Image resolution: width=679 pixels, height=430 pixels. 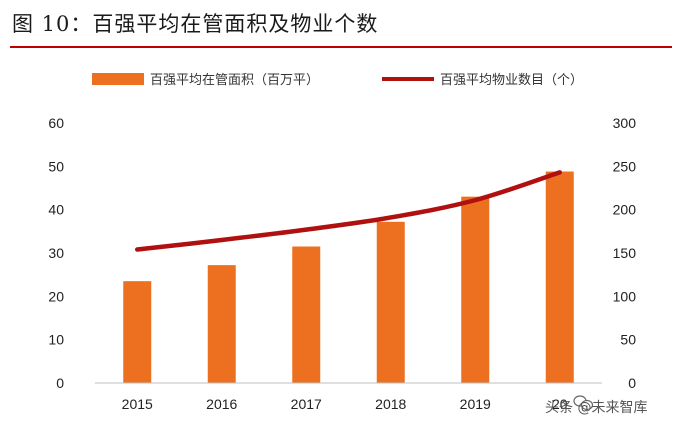 I want to click on x-tick-label: 2018, so click(x=390, y=404).